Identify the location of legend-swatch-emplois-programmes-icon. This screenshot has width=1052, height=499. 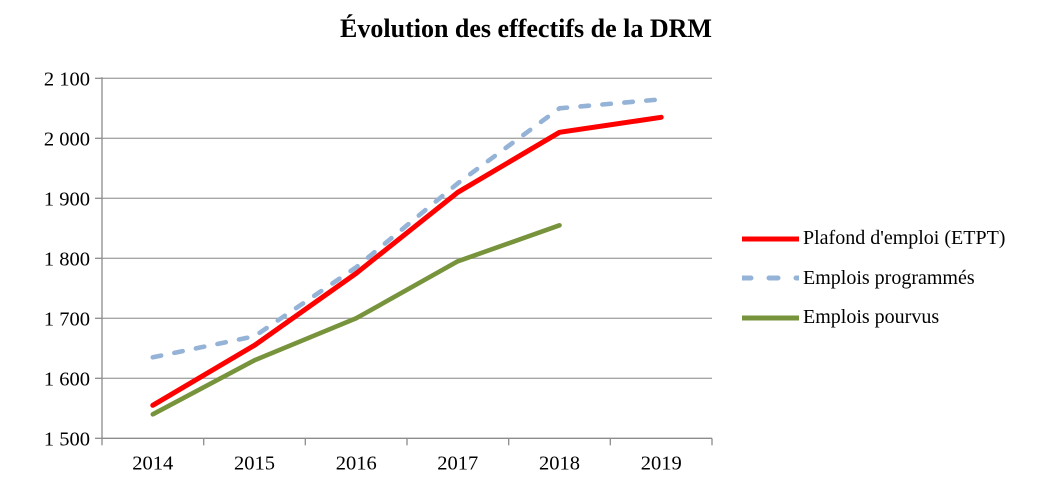
(770, 278).